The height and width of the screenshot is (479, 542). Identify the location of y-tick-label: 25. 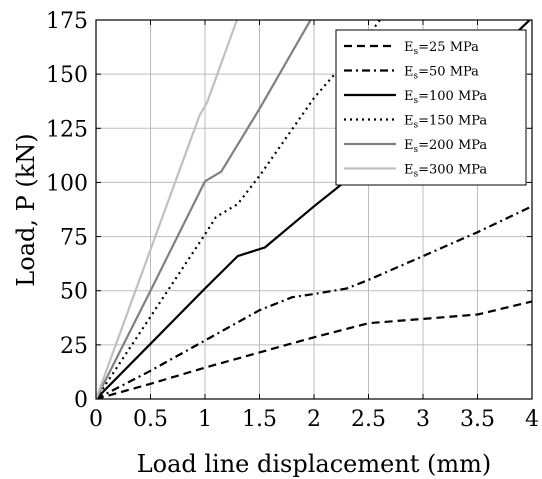
(74, 346).